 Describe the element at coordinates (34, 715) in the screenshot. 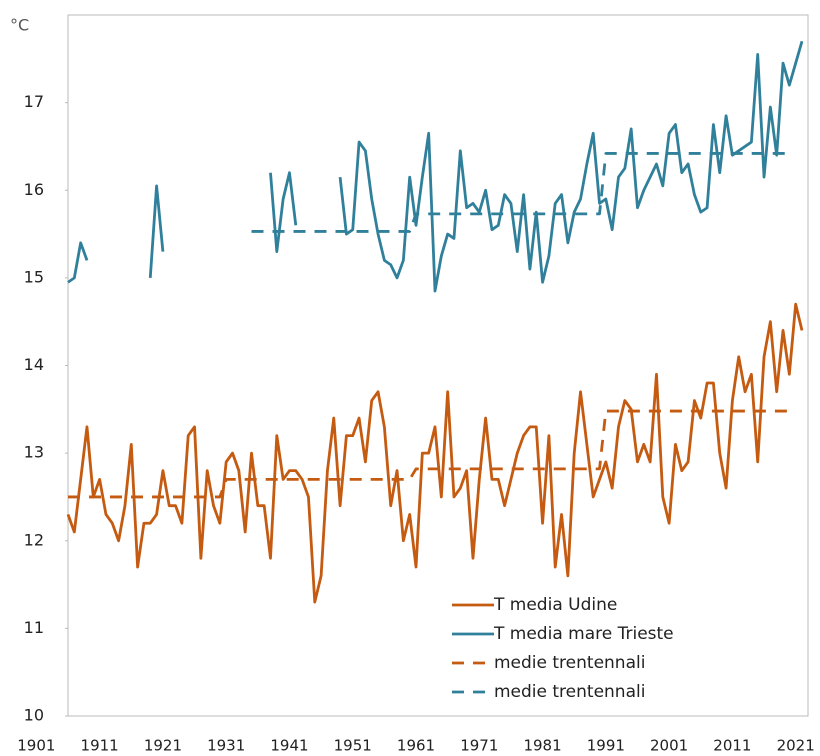

I see `y-tick-label: 10` at that location.